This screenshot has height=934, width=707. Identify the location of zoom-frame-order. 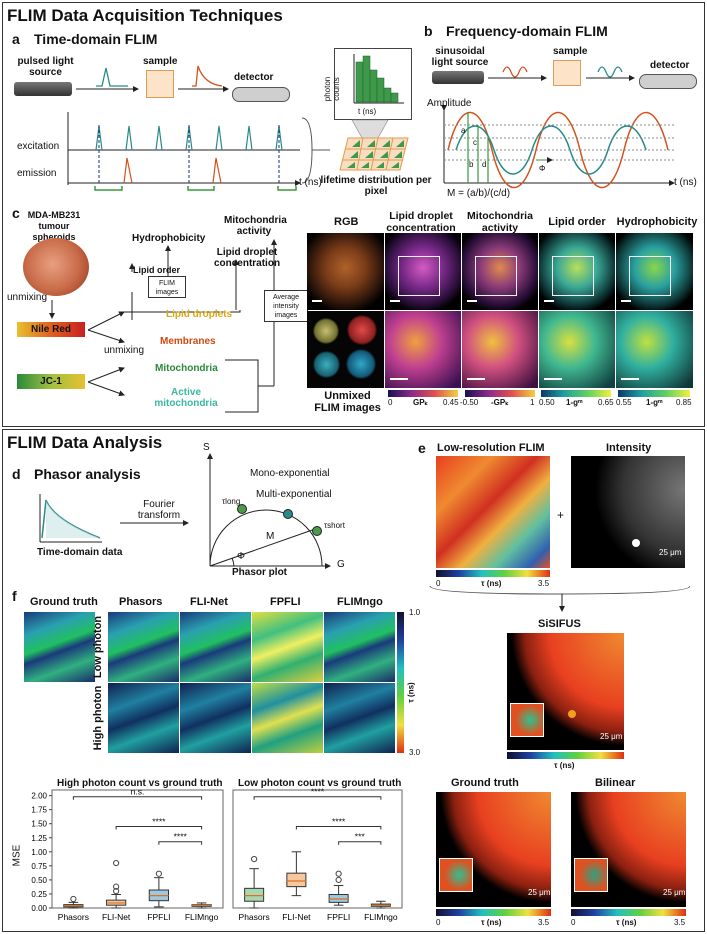
(573, 276).